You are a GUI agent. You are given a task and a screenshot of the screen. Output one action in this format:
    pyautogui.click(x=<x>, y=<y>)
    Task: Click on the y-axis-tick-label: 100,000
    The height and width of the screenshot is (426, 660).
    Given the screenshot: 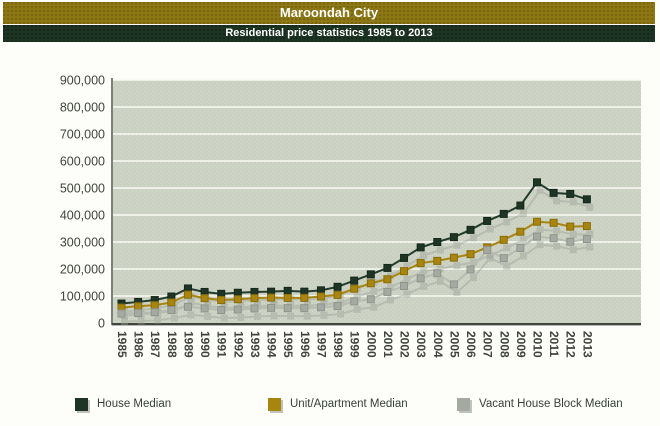 What is the action you would take?
    pyautogui.click(x=82, y=297)
    